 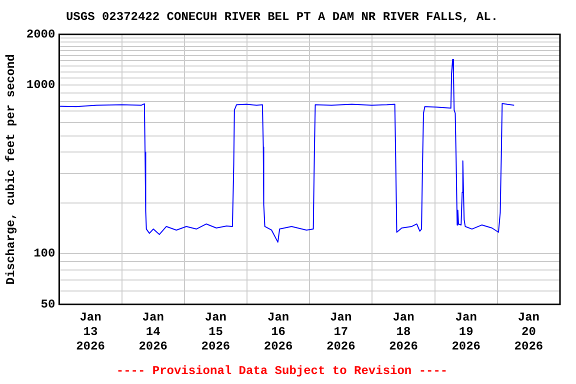 I want to click on x-tick-label: Jan 16 2026, so click(x=278, y=332).